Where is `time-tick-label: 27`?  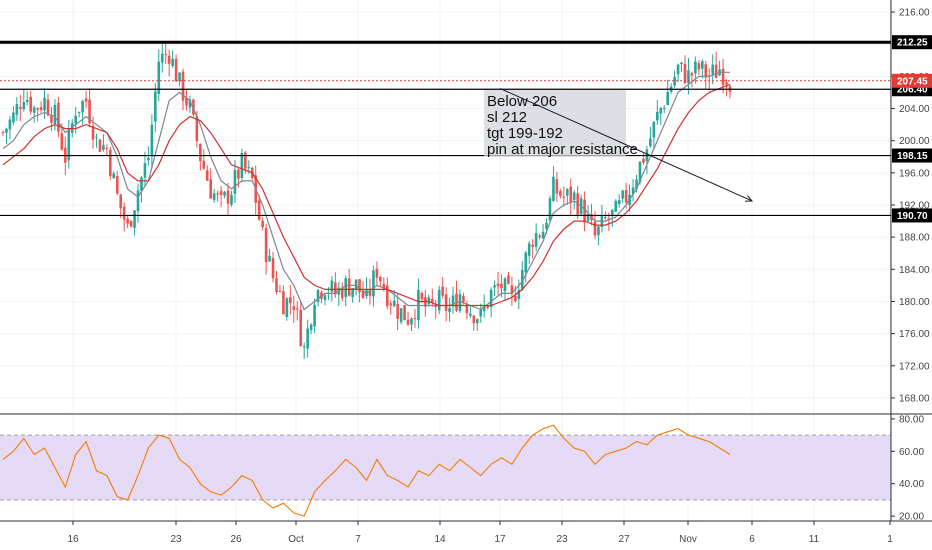
time-tick-label: 27 is located at coordinates (624, 539).